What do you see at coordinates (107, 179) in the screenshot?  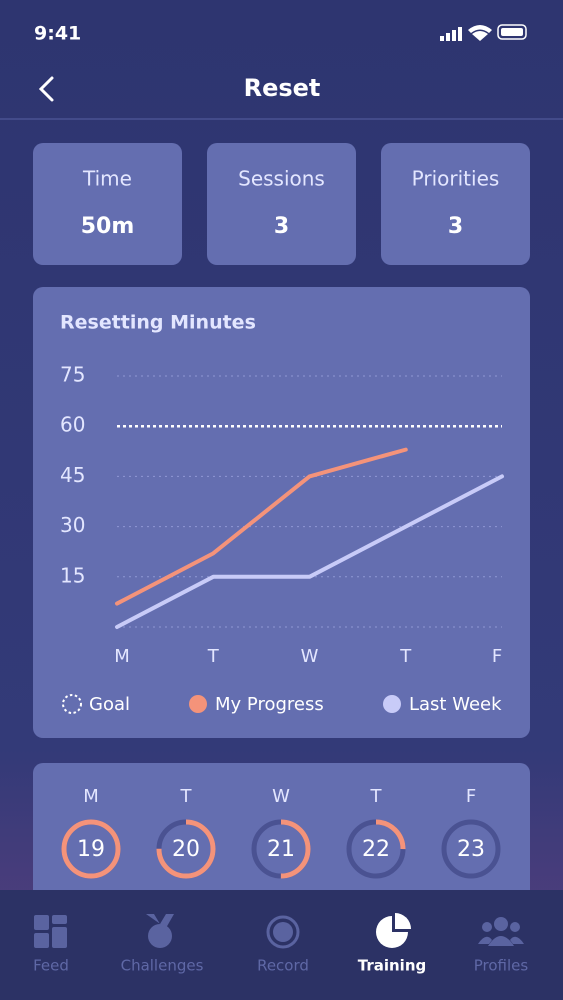 I see `stat-label: Time` at bounding box center [107, 179].